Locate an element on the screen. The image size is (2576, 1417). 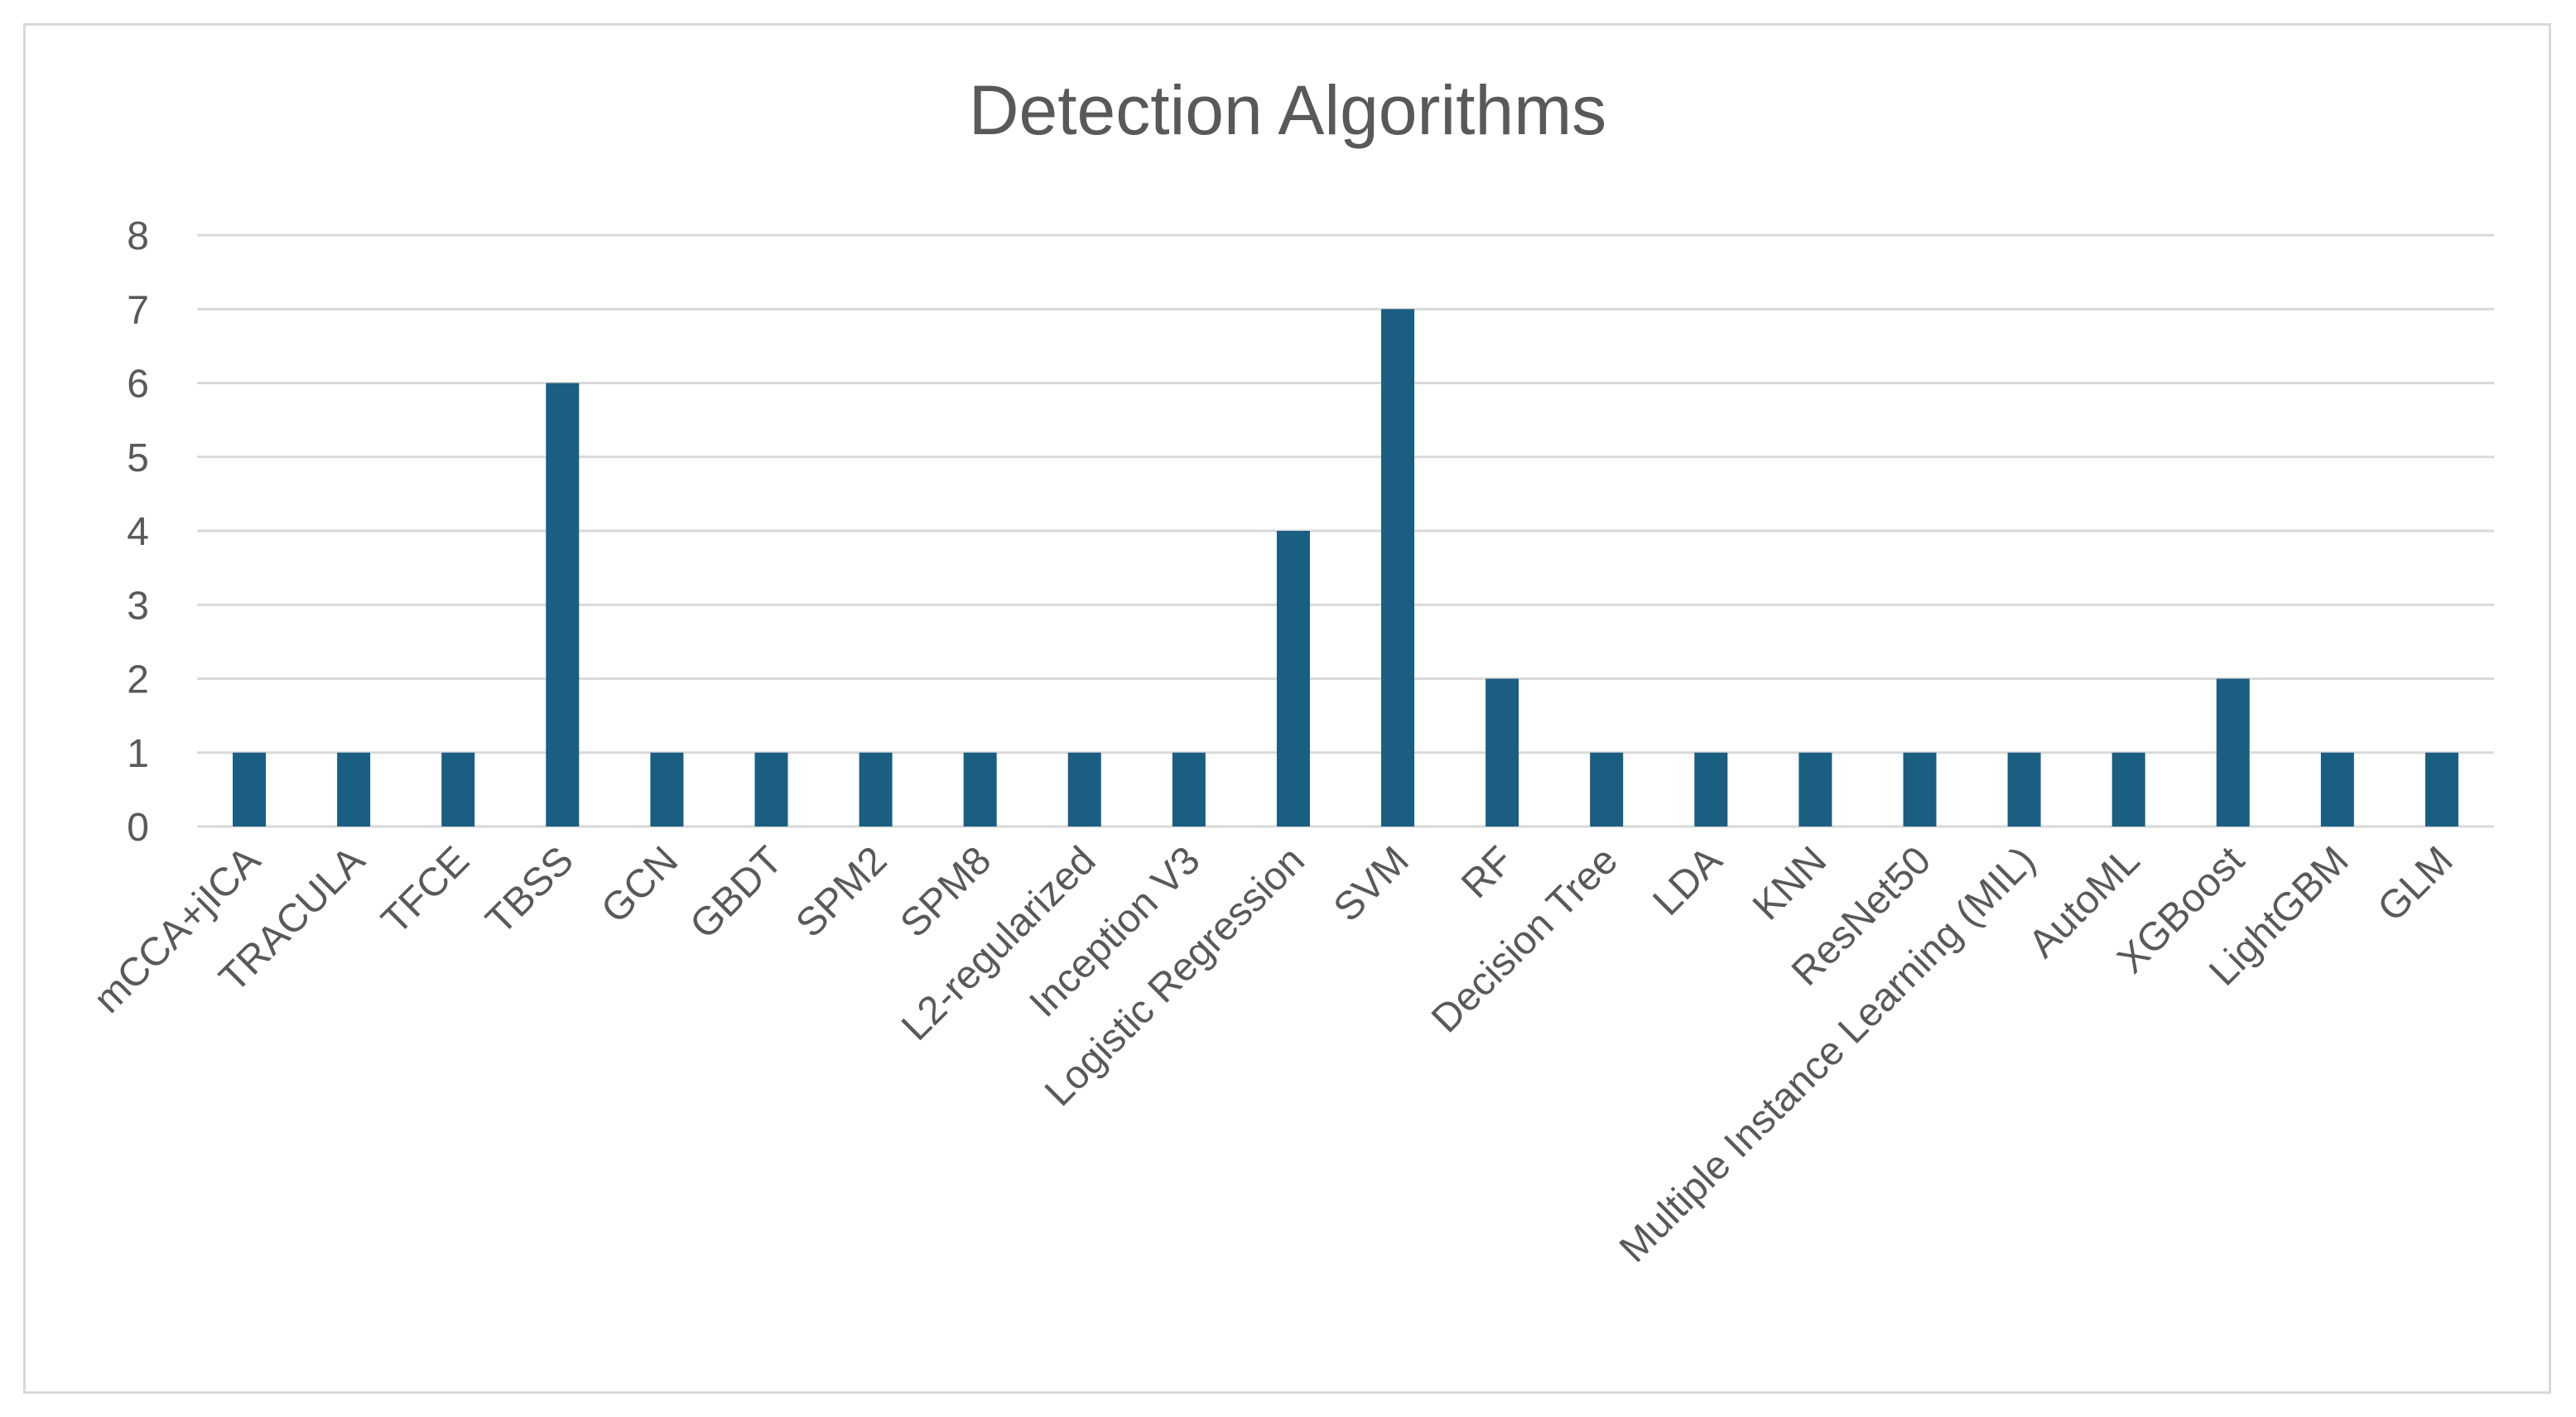
x-tick-label: SPM2 is located at coordinates (841, 892).